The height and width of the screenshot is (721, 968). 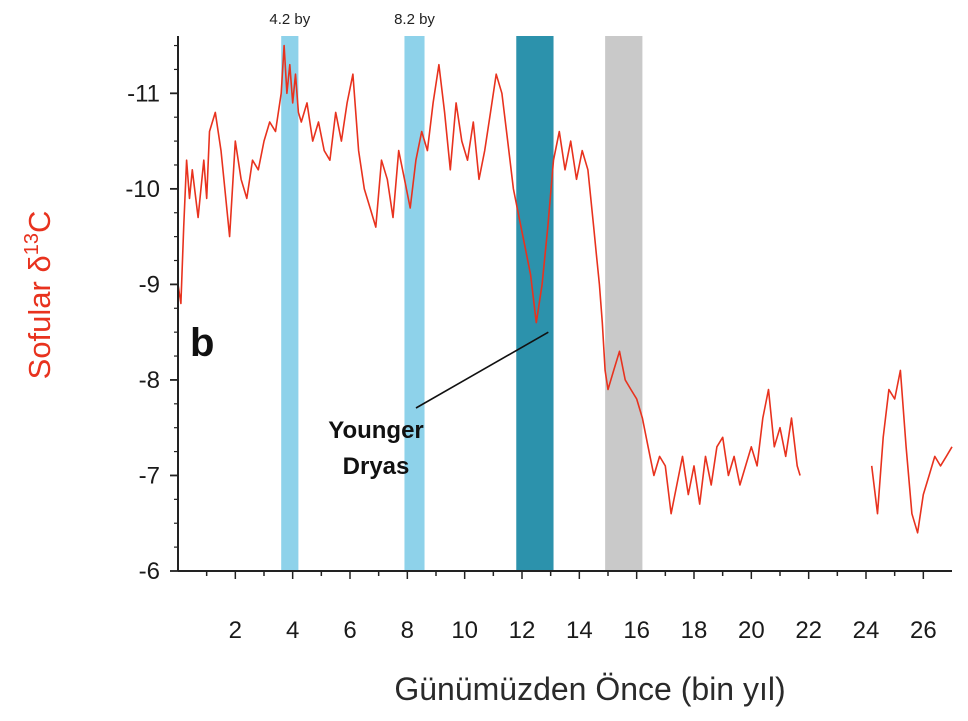 I want to click on y-tick-label--9: -9, so click(x=149, y=284).